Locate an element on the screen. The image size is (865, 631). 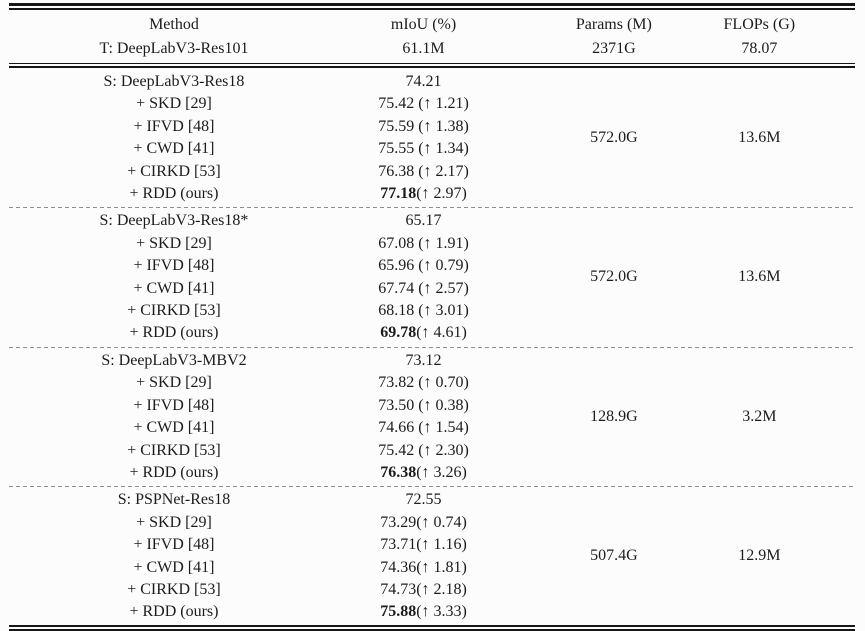
miou-cell: 67.74 (↑ 2.57) is located at coordinates (423, 289).